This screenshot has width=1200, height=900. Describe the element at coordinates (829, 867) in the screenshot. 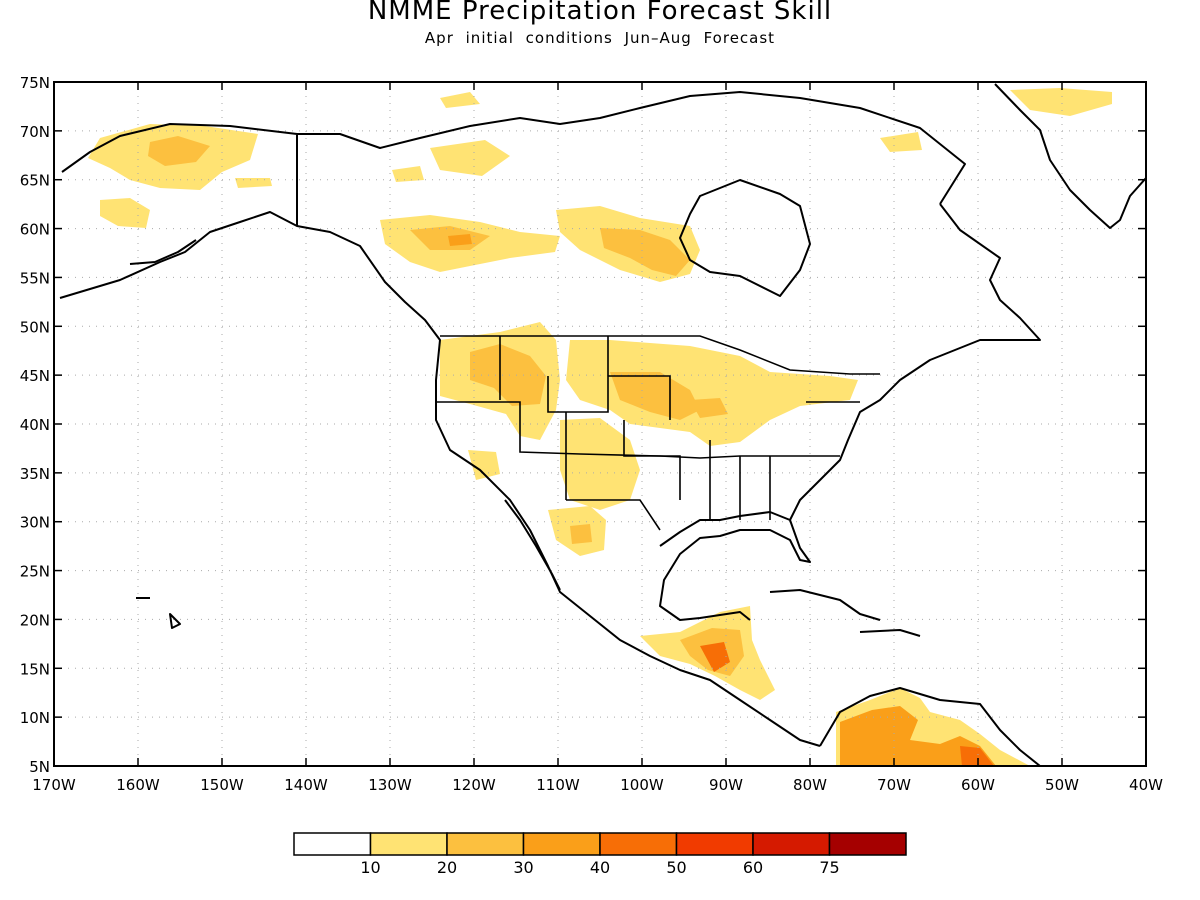

I see `colorbar-label: 75` at that location.